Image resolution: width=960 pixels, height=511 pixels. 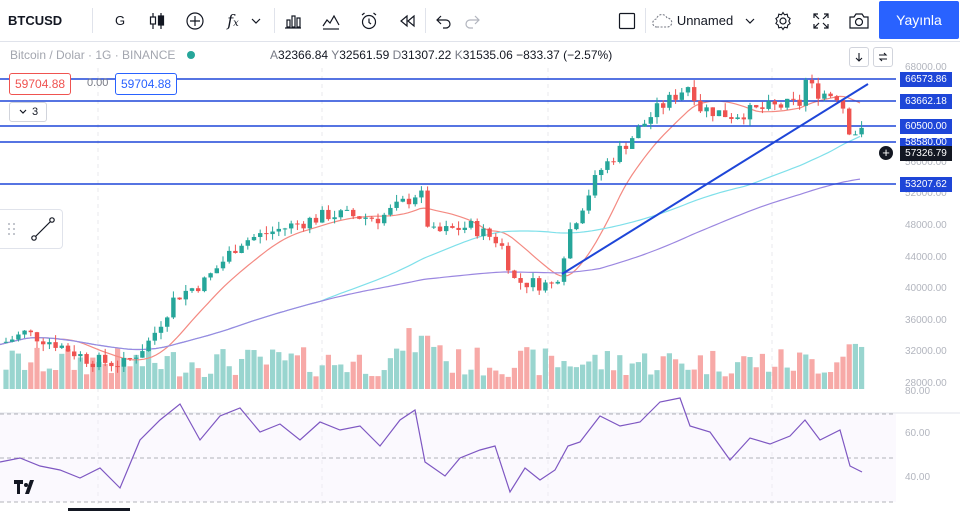 I want to click on buy-button: 59704.88, so click(x=146, y=84).